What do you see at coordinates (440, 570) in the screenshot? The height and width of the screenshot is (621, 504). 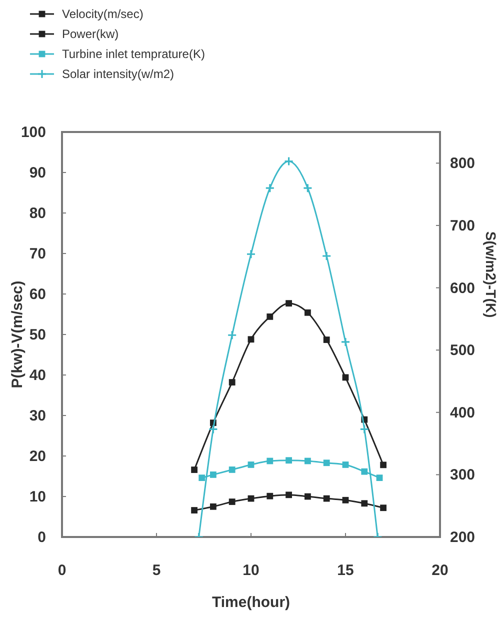 I see `x-tick-label: 20` at bounding box center [440, 570].